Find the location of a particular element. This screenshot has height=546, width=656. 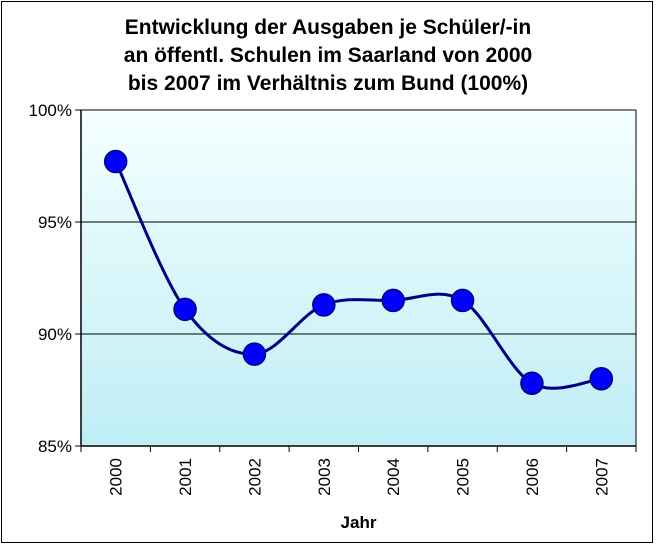

x-tick-label: 2003 is located at coordinates (324, 477).